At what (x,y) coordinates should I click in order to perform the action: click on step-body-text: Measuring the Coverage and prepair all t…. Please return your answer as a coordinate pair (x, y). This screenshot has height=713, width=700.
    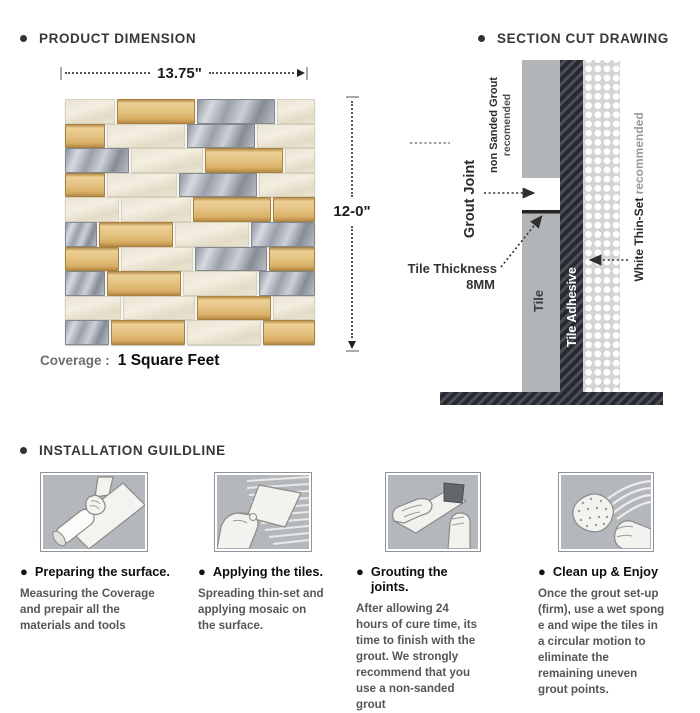
    Looking at the image, I should click on (87, 609).